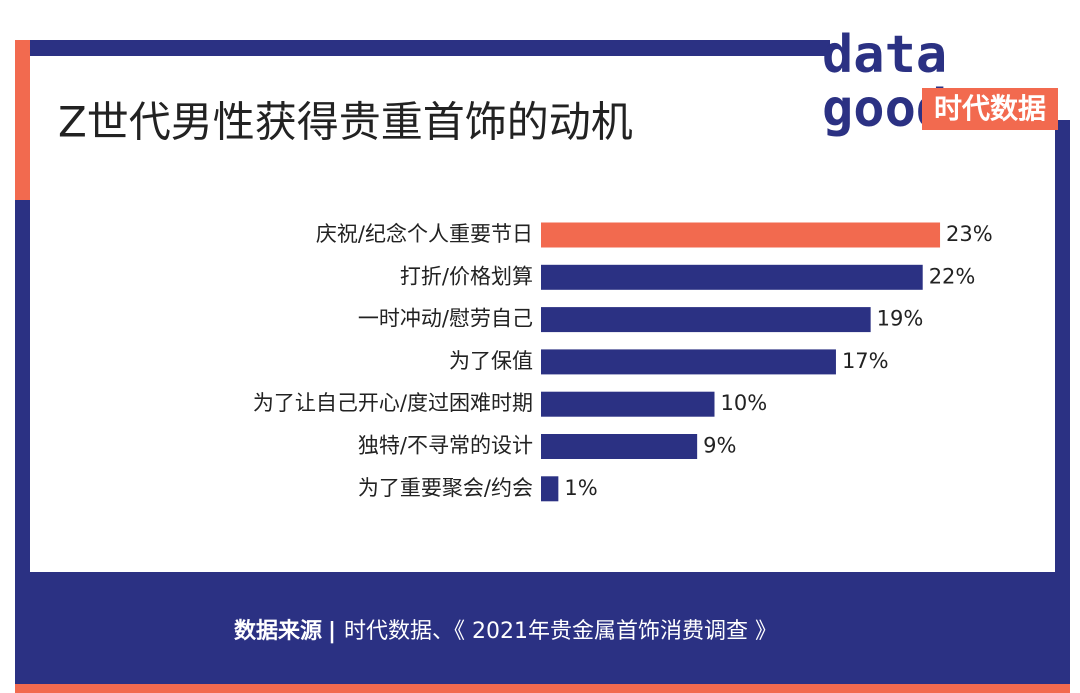  What do you see at coordinates (345, 122) in the screenshot?
I see `chart-title: Z世代男性获得贵重首饰的动机` at bounding box center [345, 122].